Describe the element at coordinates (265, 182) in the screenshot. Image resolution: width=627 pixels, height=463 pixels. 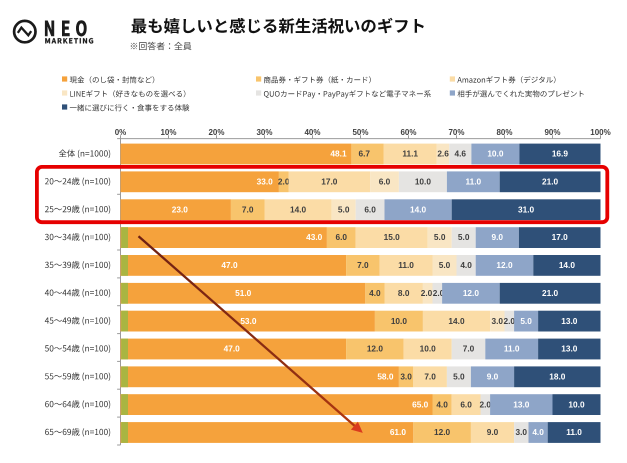
I see `svg-text: 33.0` at that location.